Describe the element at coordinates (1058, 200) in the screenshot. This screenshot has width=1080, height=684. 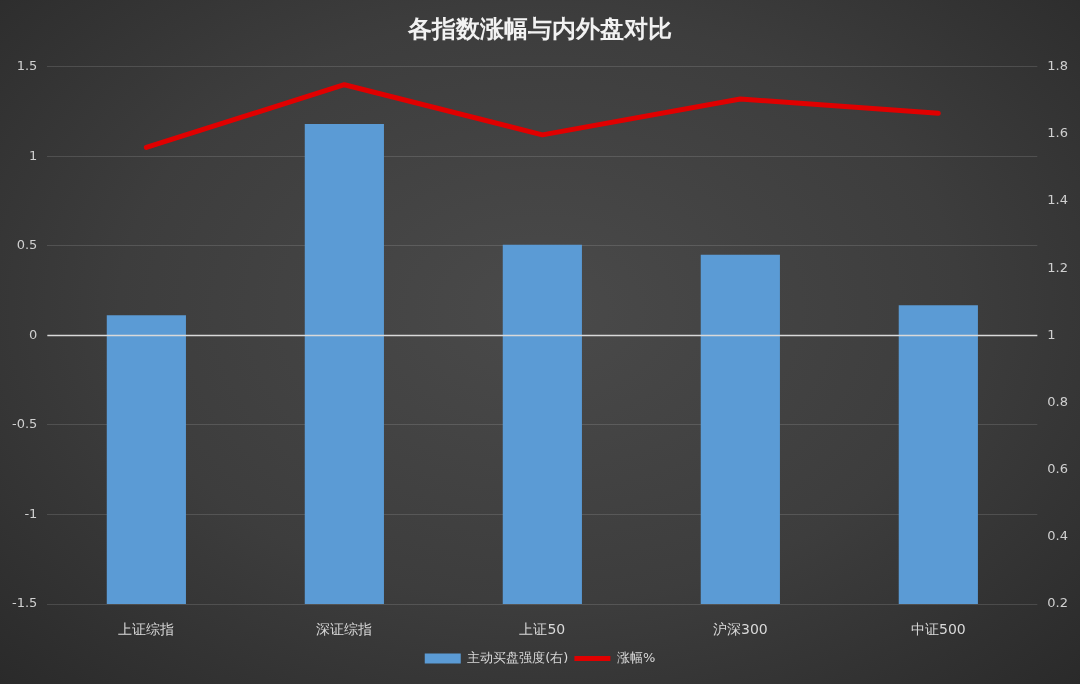
I see `y2-tick-label: 1.4` at that location.